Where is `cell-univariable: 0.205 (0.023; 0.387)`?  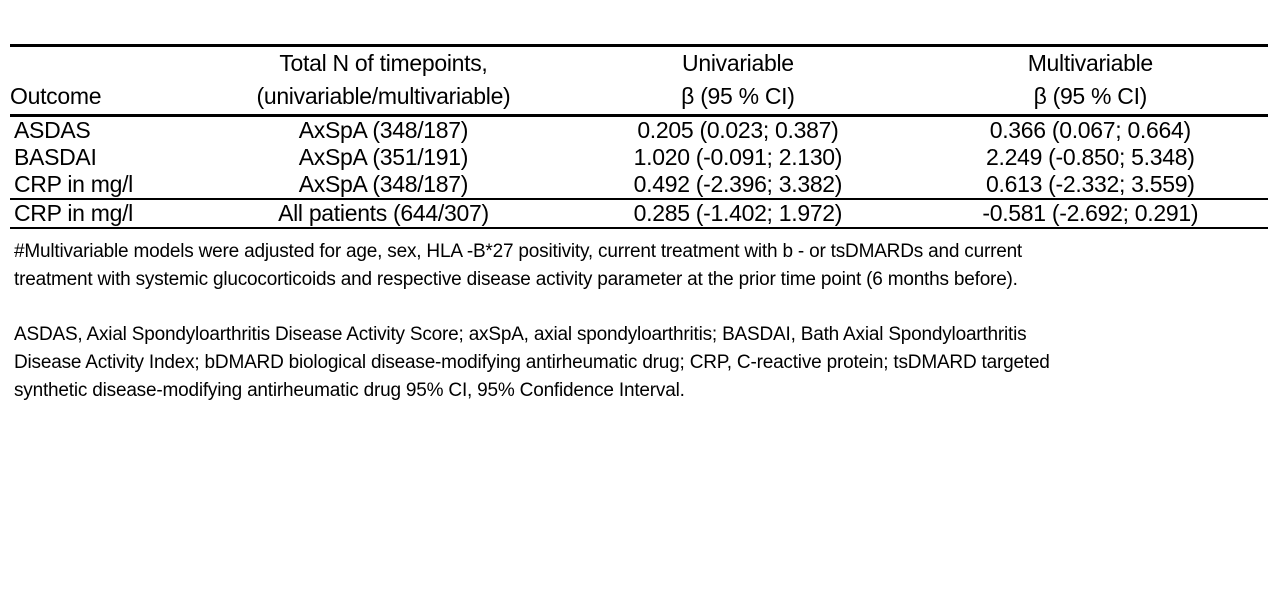
cell-univariable: 0.205 (0.023; 0.387) is located at coordinates (738, 129).